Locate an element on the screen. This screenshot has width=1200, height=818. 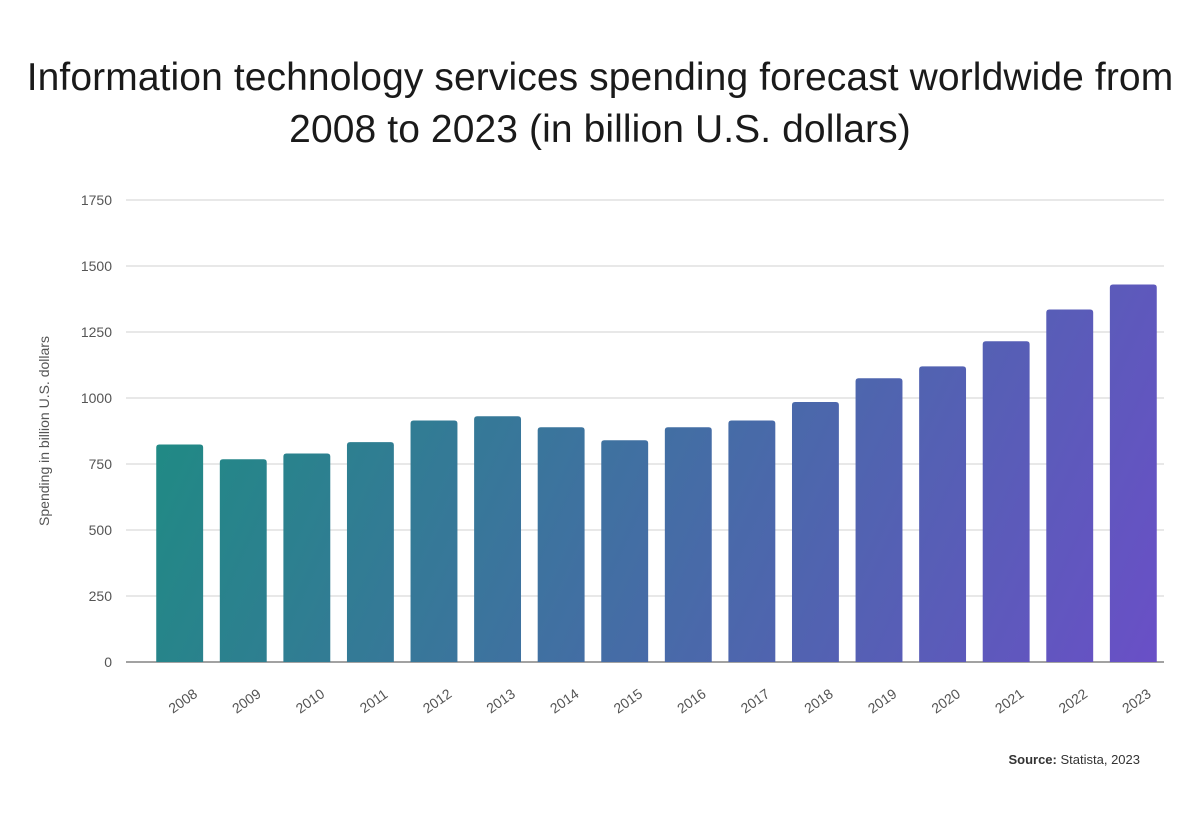
source-label: Source: is located at coordinates (1032, 759).